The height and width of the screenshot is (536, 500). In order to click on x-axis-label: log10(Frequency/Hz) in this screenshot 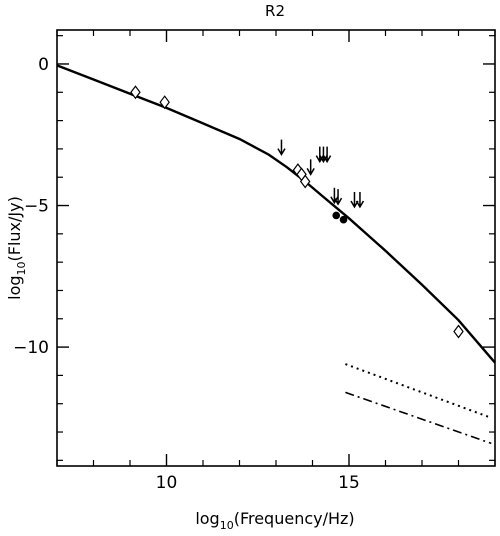, I will do `click(274, 520)`.